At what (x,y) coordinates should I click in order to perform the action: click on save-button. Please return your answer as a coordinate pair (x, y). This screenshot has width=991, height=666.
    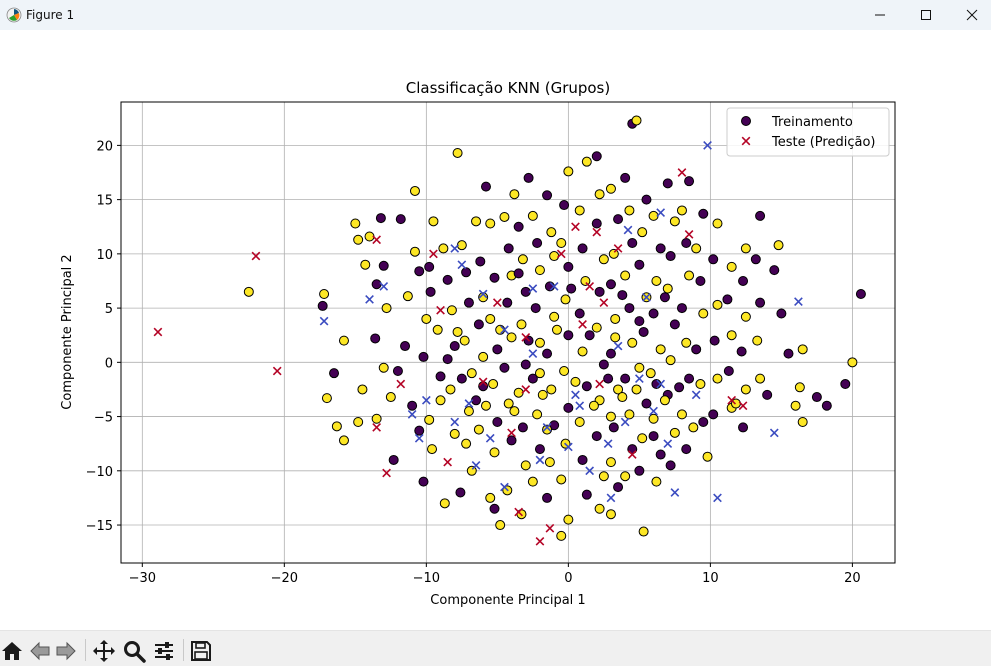
    Looking at the image, I should click on (201, 651).